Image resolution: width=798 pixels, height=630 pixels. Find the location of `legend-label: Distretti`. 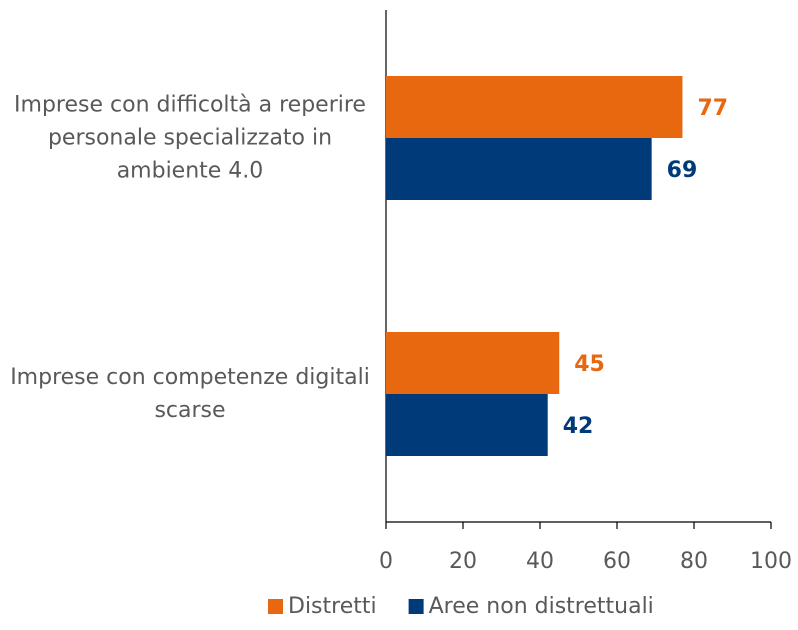

legend-label: Distretti is located at coordinates (332, 606).